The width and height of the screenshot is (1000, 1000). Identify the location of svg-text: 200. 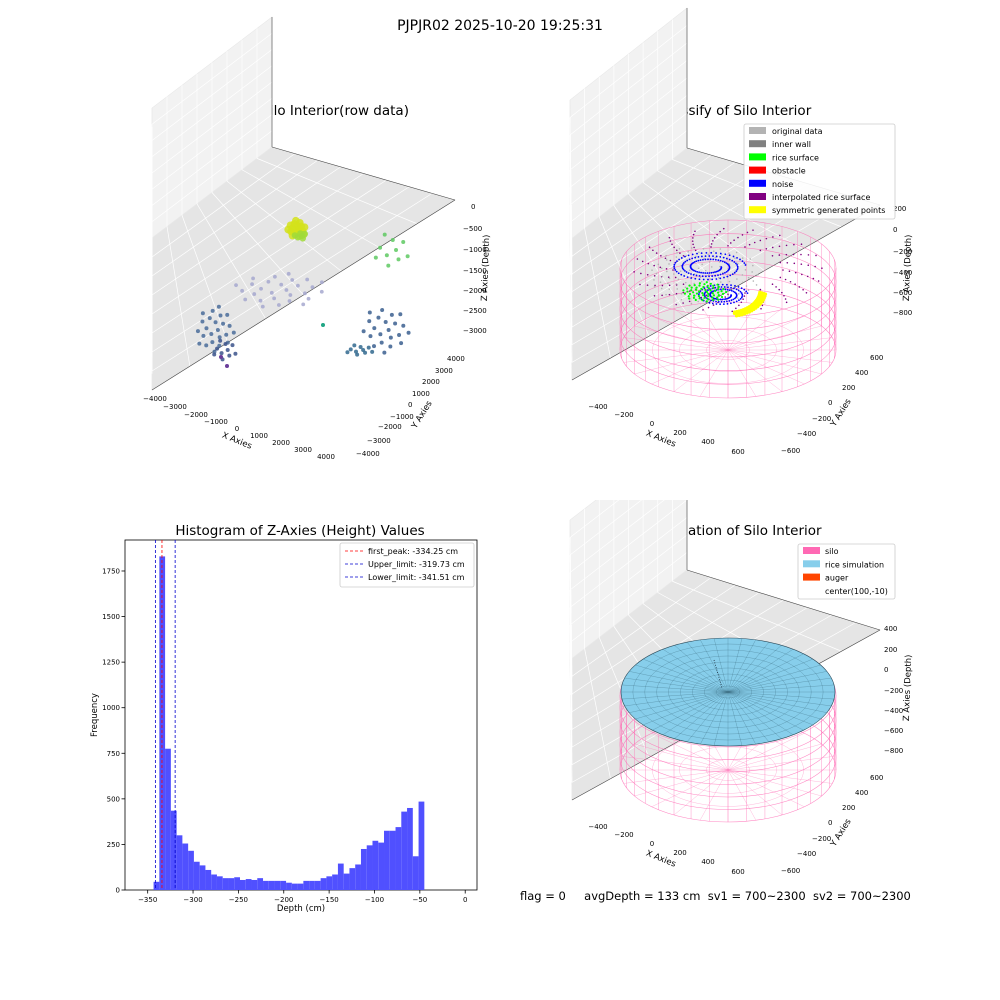
(679, 433).